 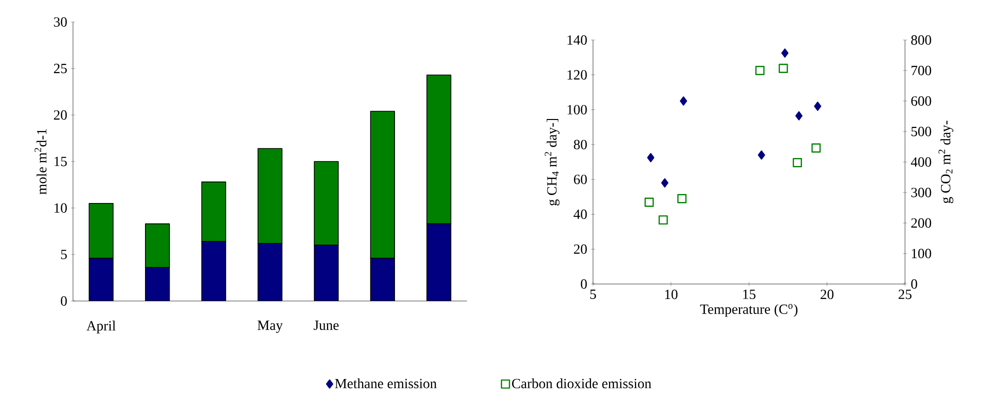 What do you see at coordinates (386, 383) in the screenshot?
I see `legend-label: Methane emission` at bounding box center [386, 383].